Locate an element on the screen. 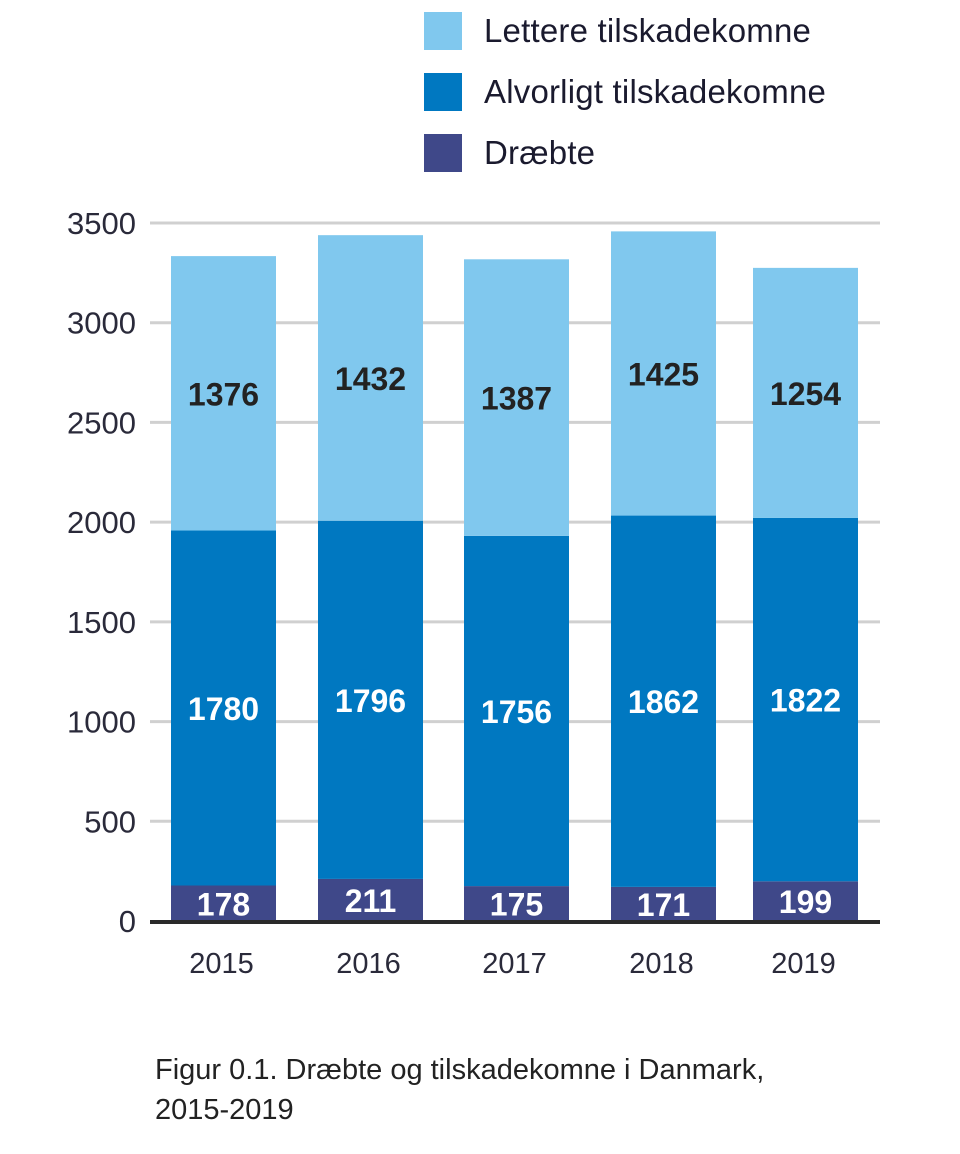 Image resolution: width=960 pixels, height=1154 pixels. data-label-alvorligt-tilskadekomne-2018: 1862 is located at coordinates (663, 702).